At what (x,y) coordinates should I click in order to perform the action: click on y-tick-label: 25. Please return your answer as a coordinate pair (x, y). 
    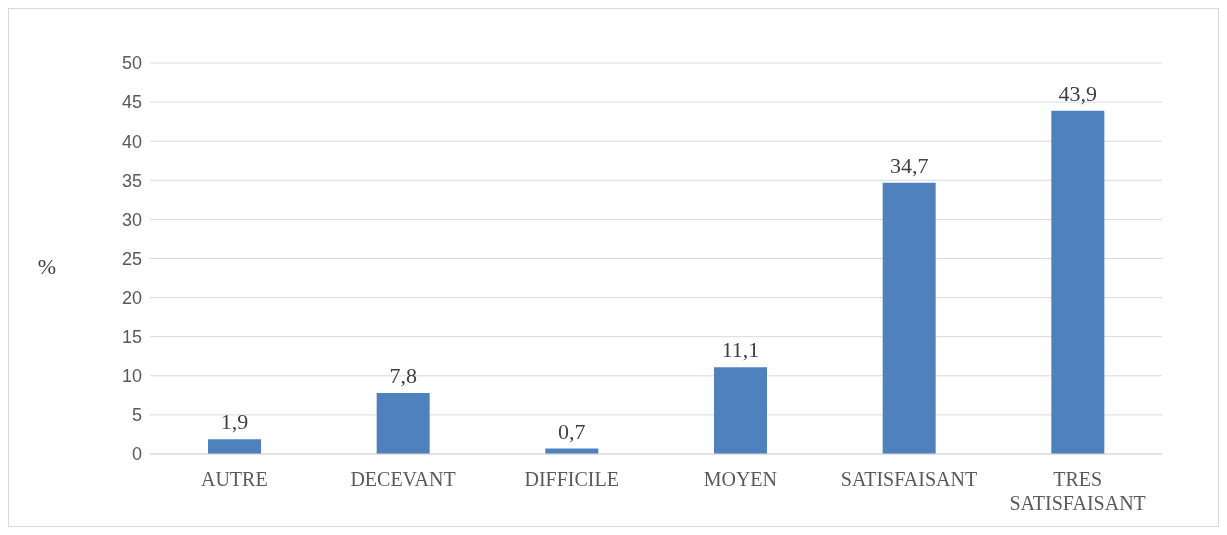
    Looking at the image, I should click on (131, 258).